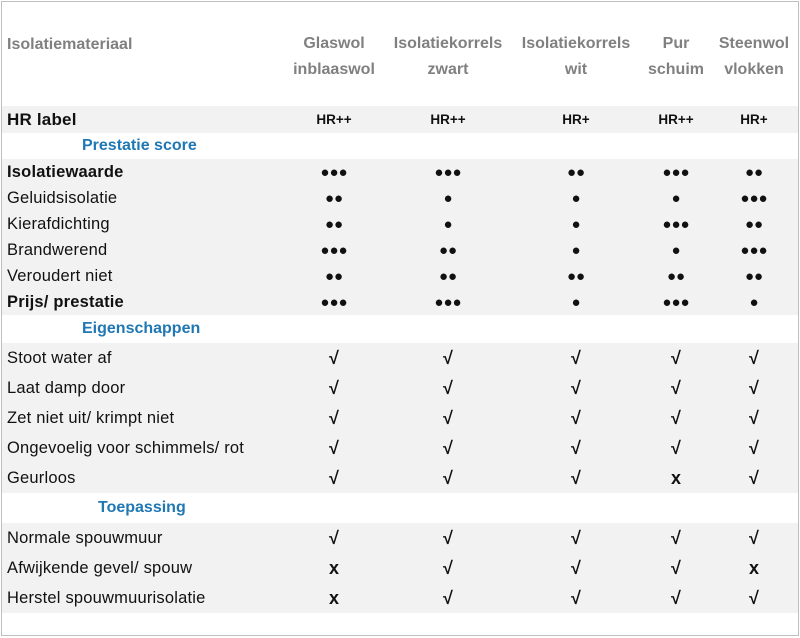  What do you see at coordinates (448, 69) in the screenshot?
I see `header-line2: zwart` at bounding box center [448, 69].